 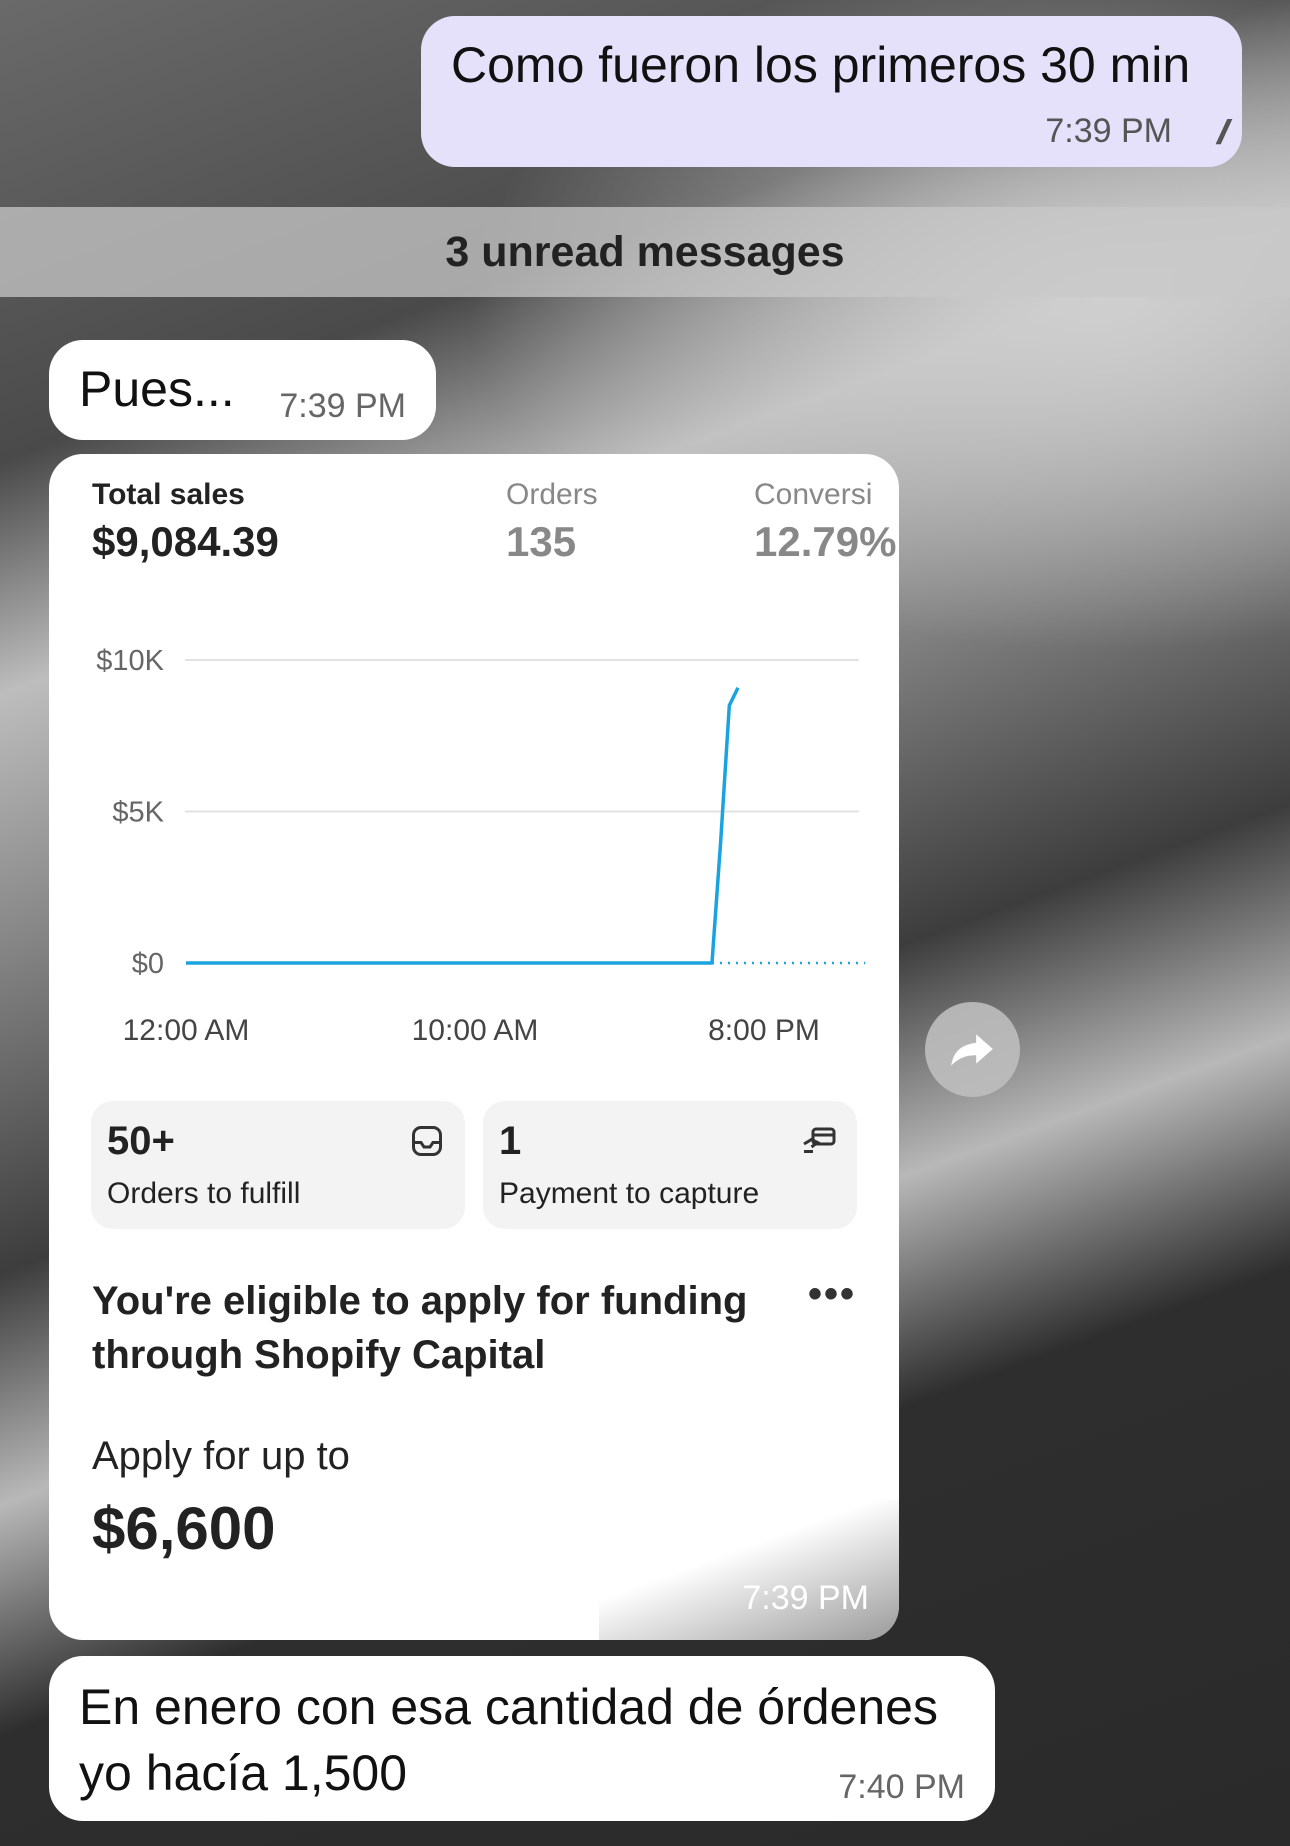 What do you see at coordinates (901, 1787) in the screenshot?
I see `message-time: 7:40 PM` at bounding box center [901, 1787].